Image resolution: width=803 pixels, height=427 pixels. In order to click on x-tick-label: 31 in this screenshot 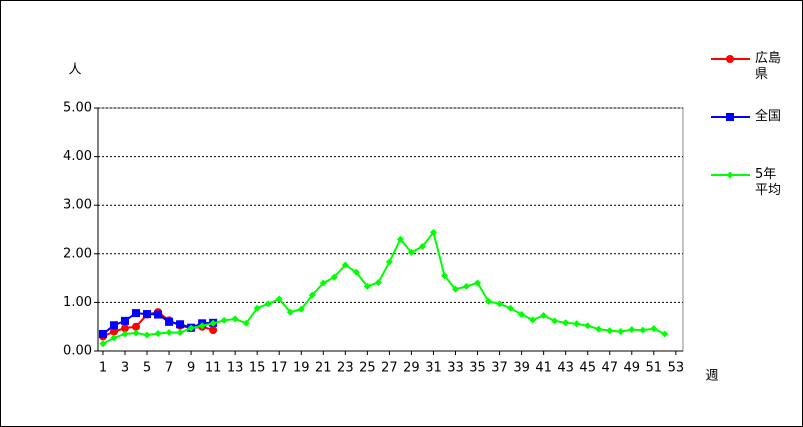, I will do `click(433, 368)`.